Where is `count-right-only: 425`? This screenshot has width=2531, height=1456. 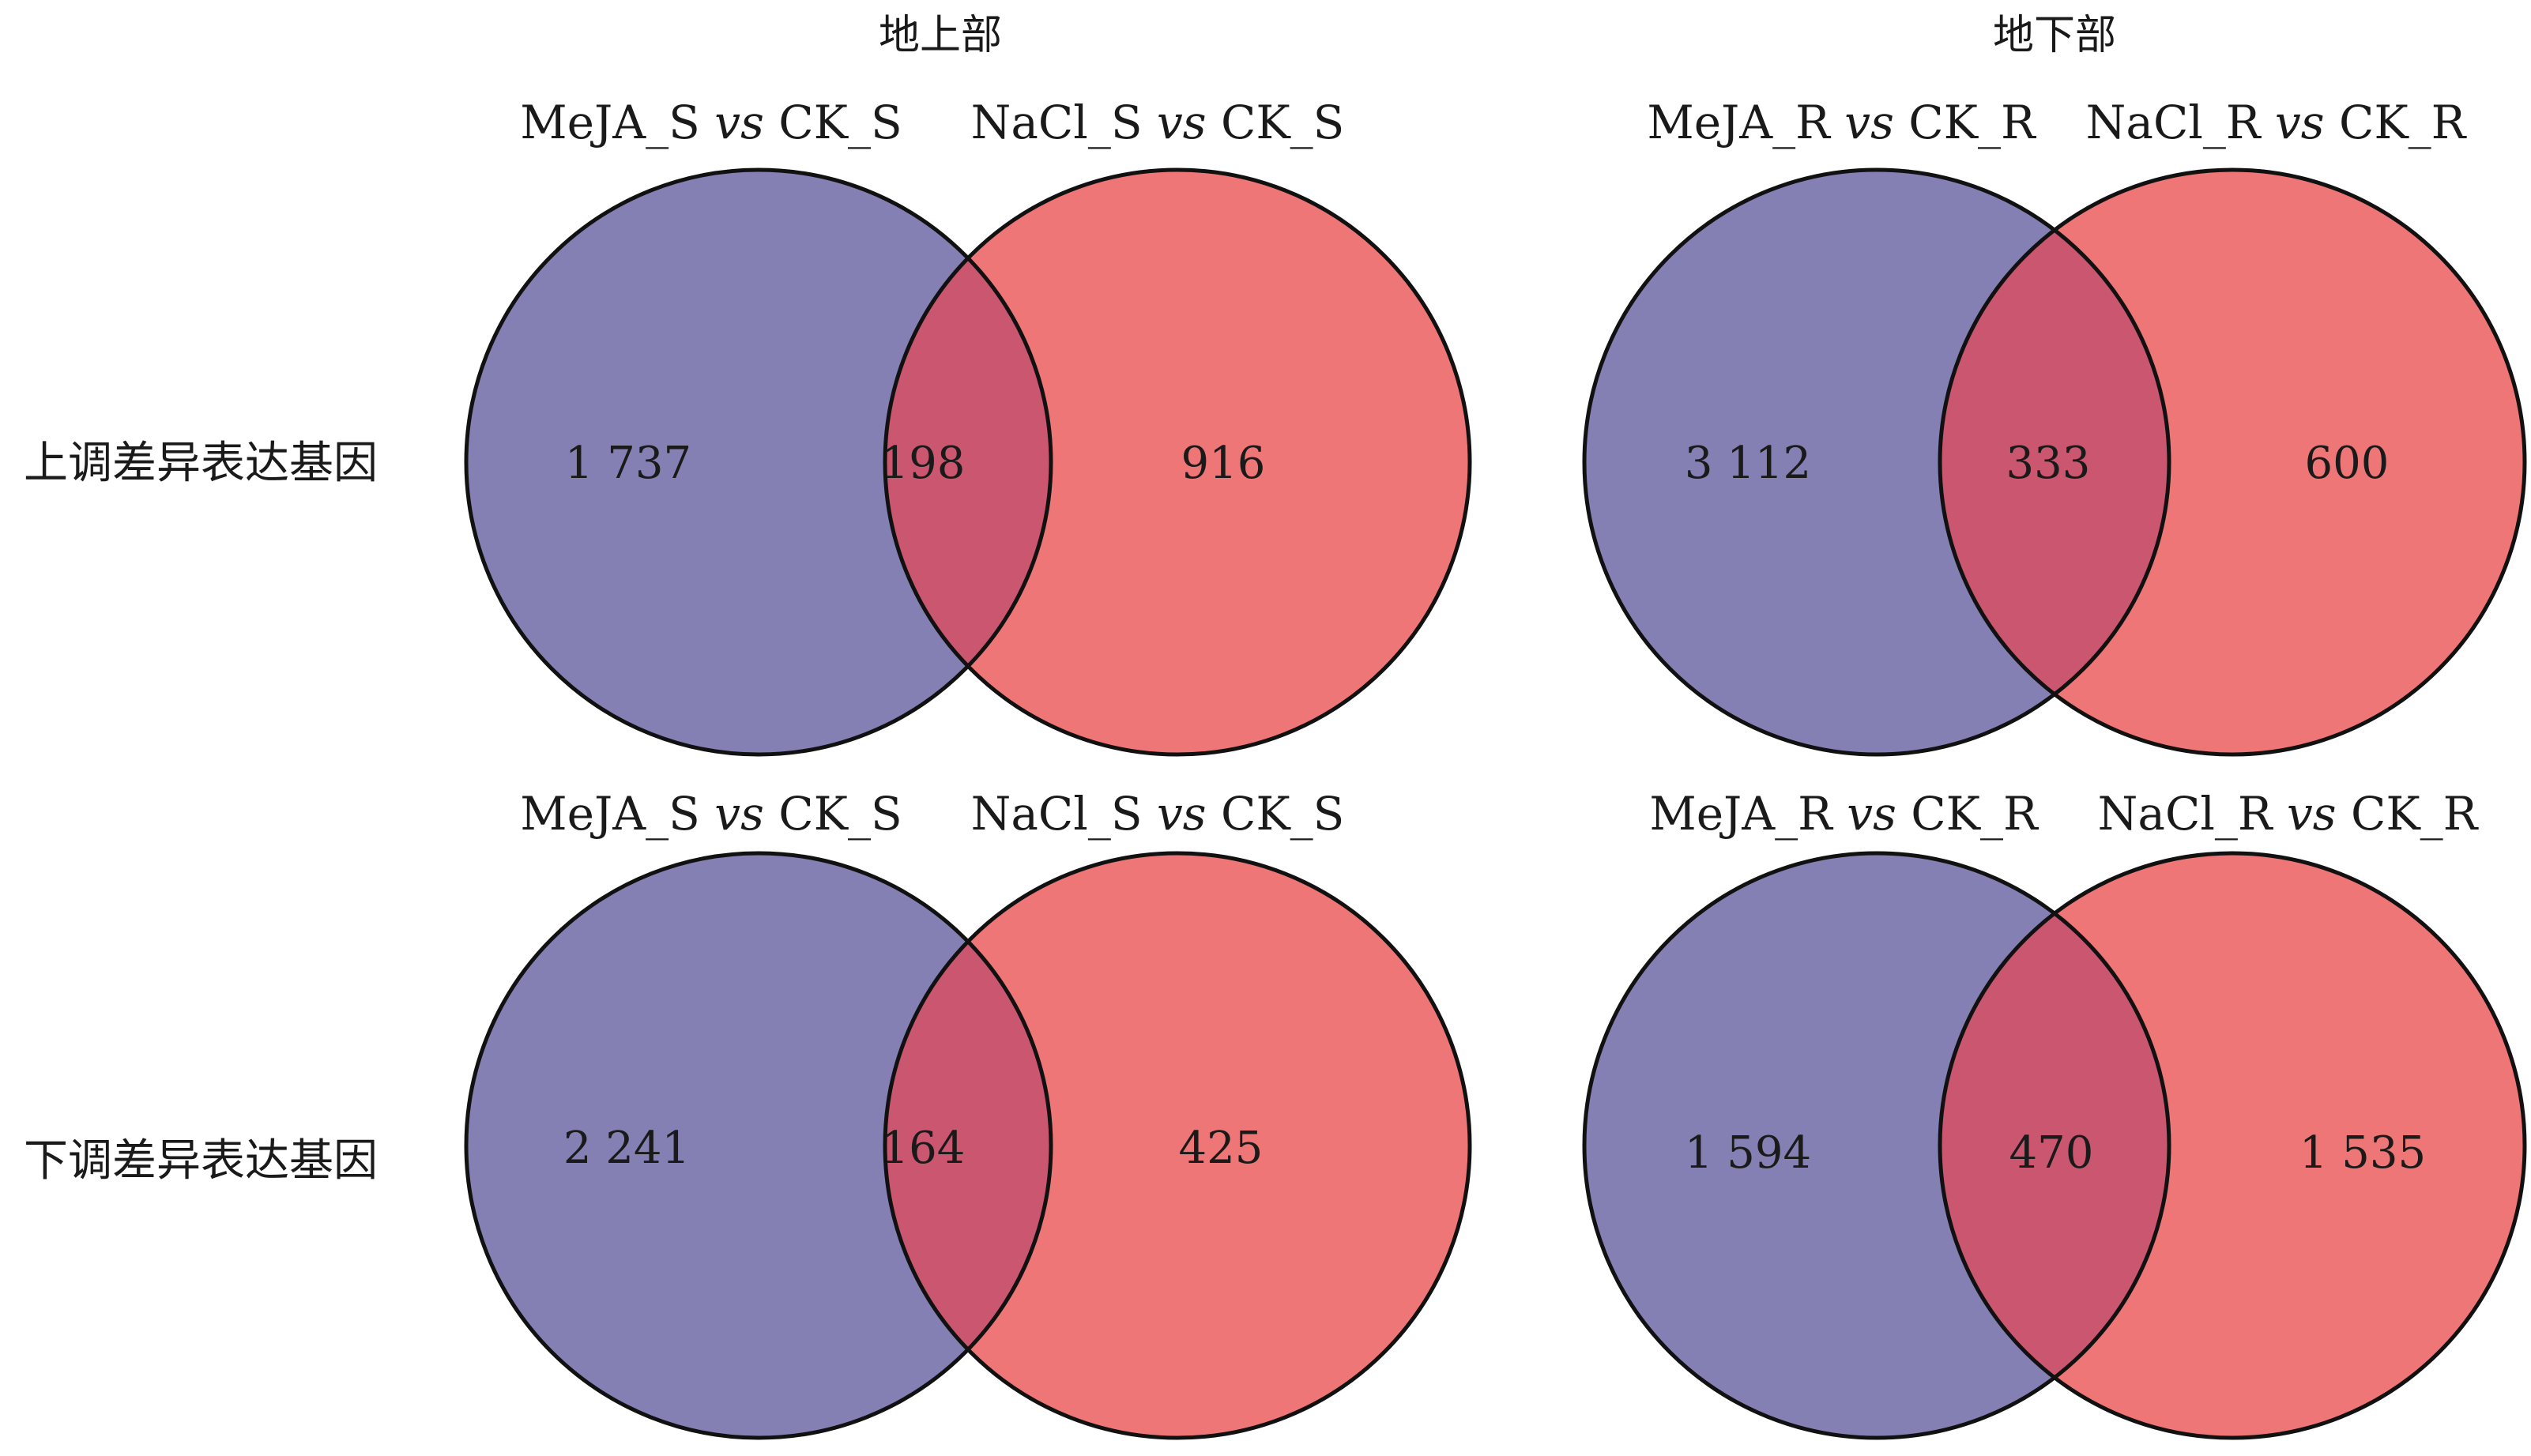
count-right-only: 425 is located at coordinates (1221, 1148).